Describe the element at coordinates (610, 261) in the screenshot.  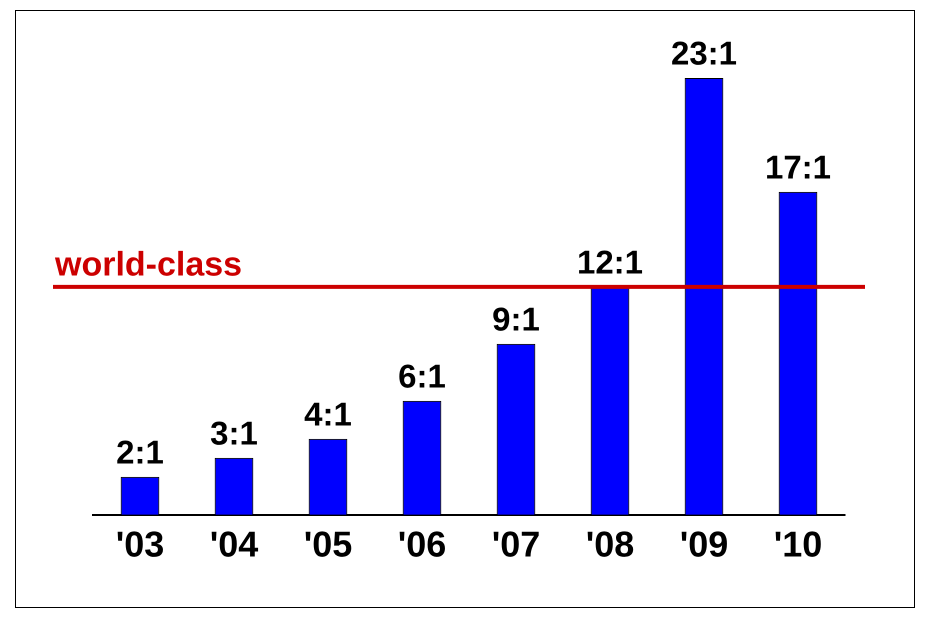
I see `data-label: 12:1` at that location.